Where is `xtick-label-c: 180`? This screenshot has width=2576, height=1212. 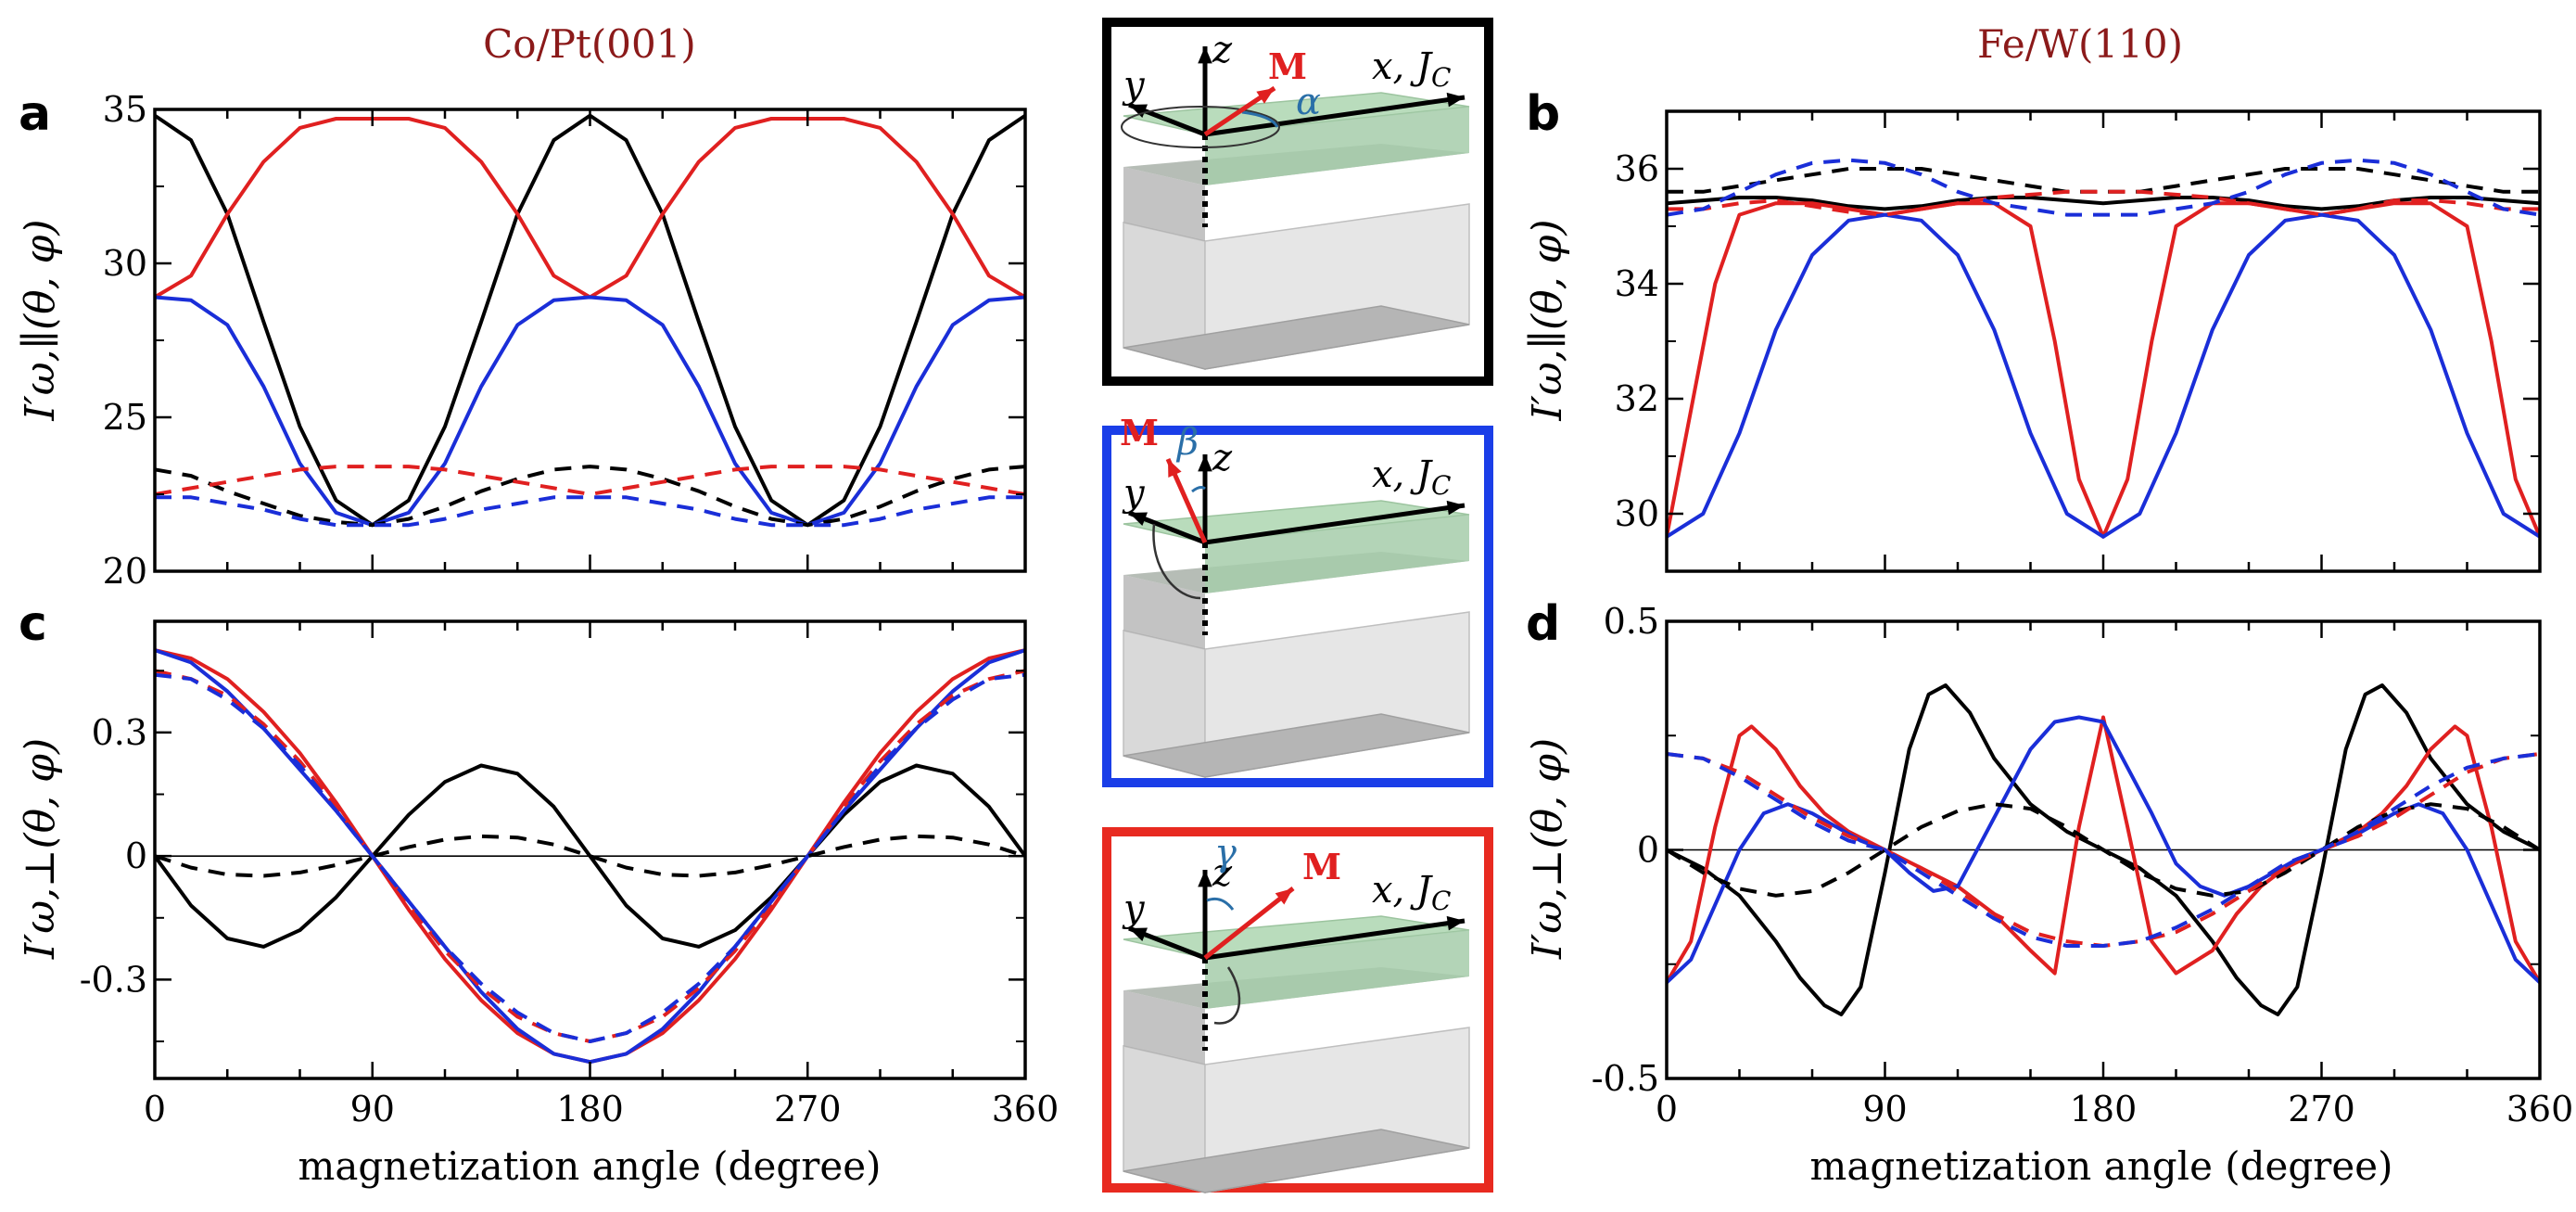 xtick-label-c: 180 is located at coordinates (590, 1109).